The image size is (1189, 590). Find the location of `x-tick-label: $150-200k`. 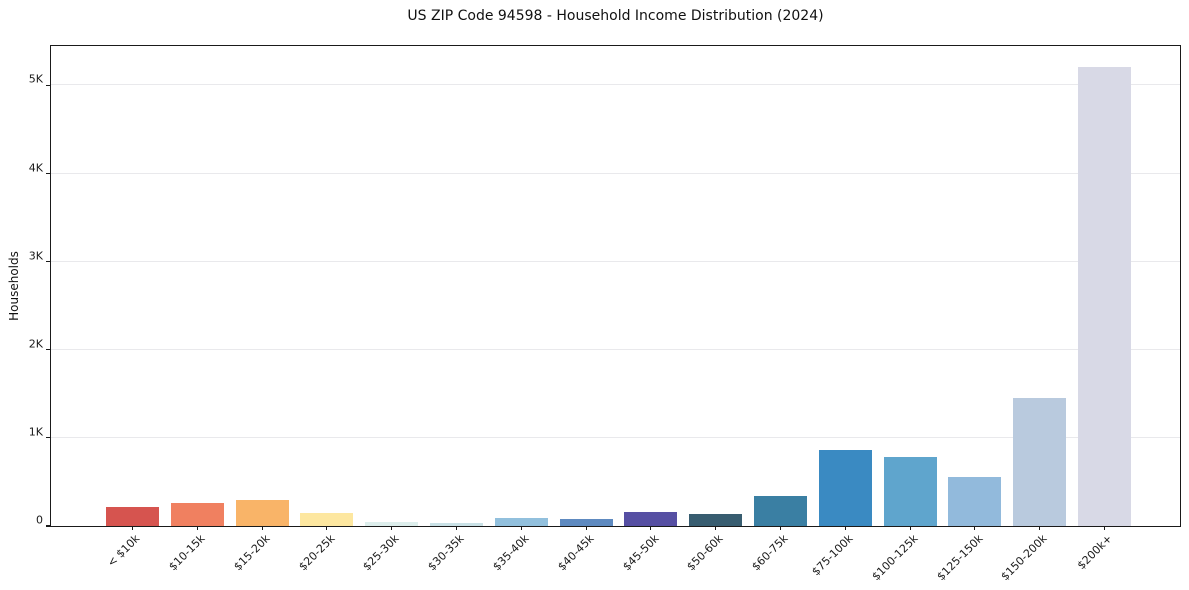

x-tick-label: $150-200k is located at coordinates (1024, 558).